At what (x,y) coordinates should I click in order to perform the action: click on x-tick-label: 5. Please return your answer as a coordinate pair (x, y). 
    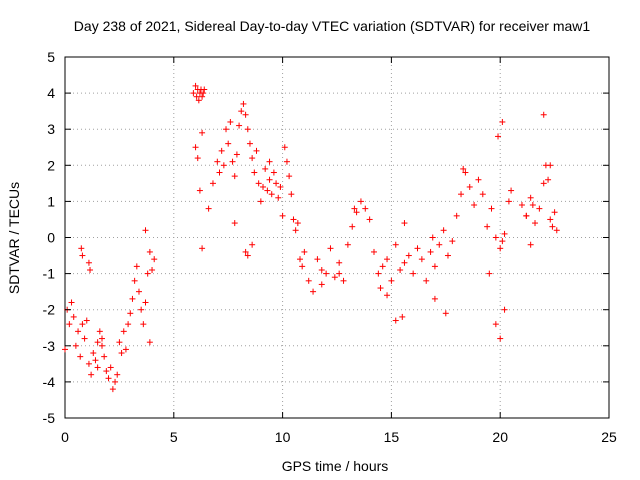
    Looking at the image, I should click on (174, 437).